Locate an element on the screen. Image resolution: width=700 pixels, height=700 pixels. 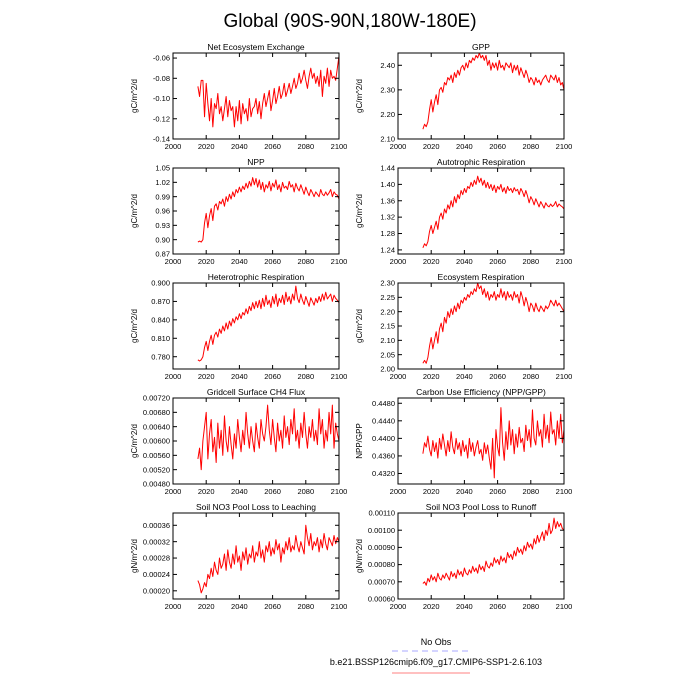
y-tick-label: 1.28 is located at coordinates (387, 233).